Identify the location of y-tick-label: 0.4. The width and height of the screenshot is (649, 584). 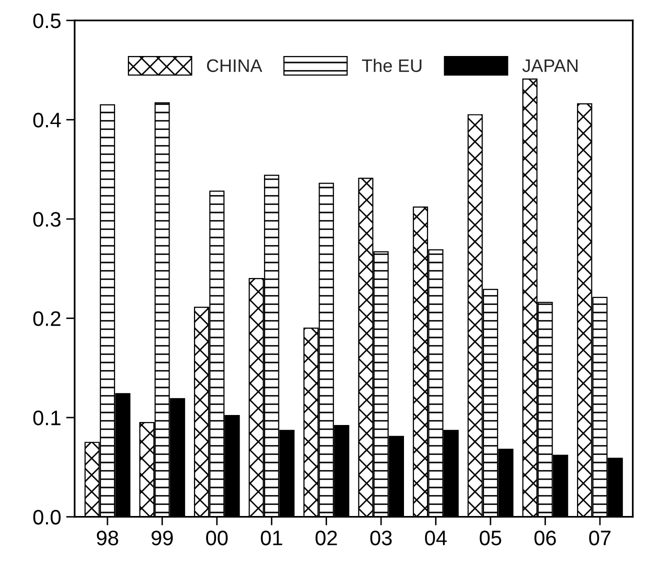
(47, 120).